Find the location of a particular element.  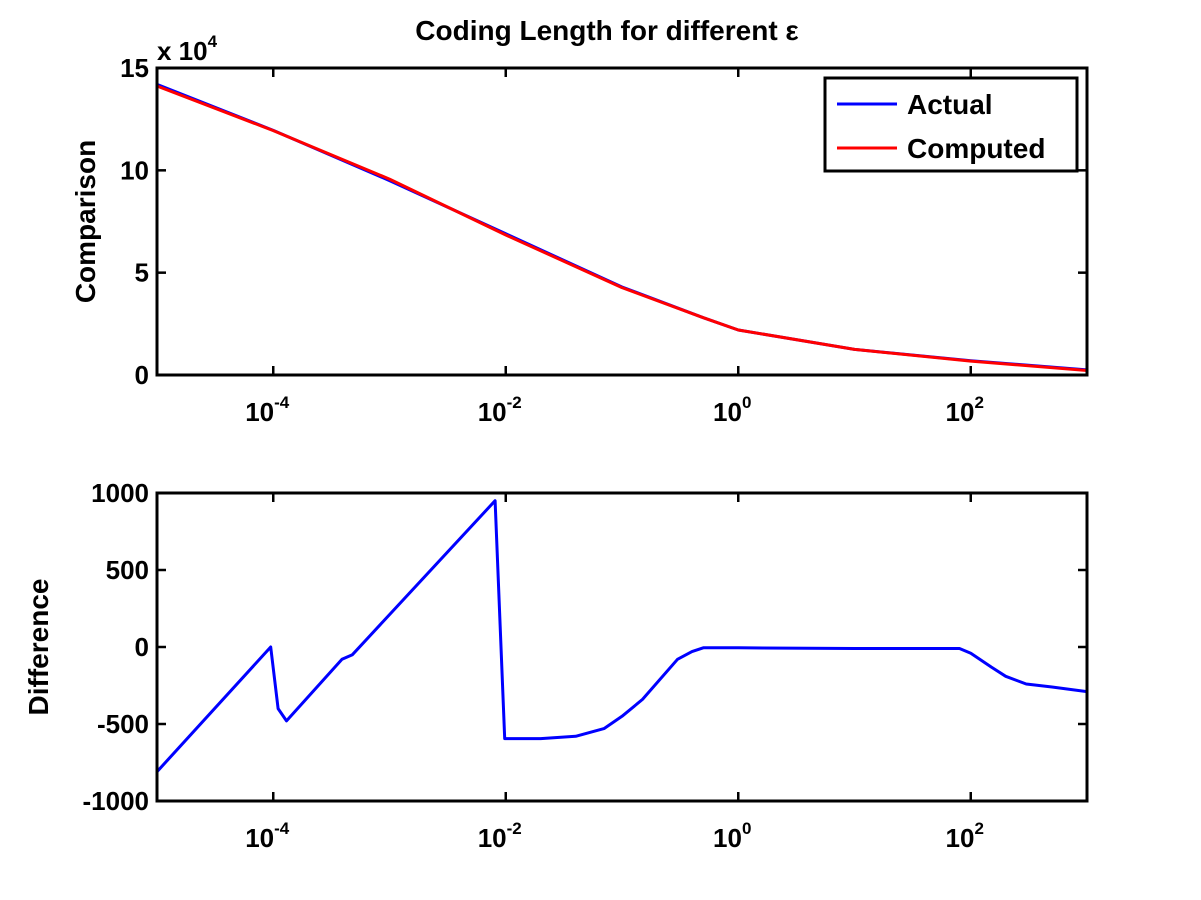

y-axis-label: Comparison is located at coordinates (85, 221).